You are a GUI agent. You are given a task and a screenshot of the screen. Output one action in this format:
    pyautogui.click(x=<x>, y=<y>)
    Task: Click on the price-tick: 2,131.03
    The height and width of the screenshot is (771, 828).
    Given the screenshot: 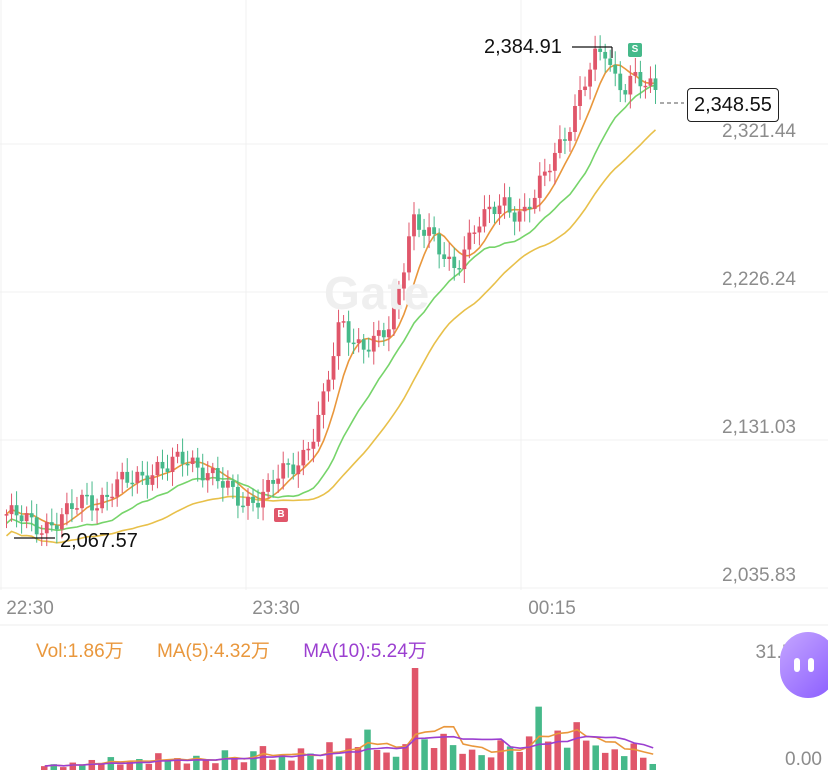 What is the action you would take?
    pyautogui.click(x=759, y=427)
    